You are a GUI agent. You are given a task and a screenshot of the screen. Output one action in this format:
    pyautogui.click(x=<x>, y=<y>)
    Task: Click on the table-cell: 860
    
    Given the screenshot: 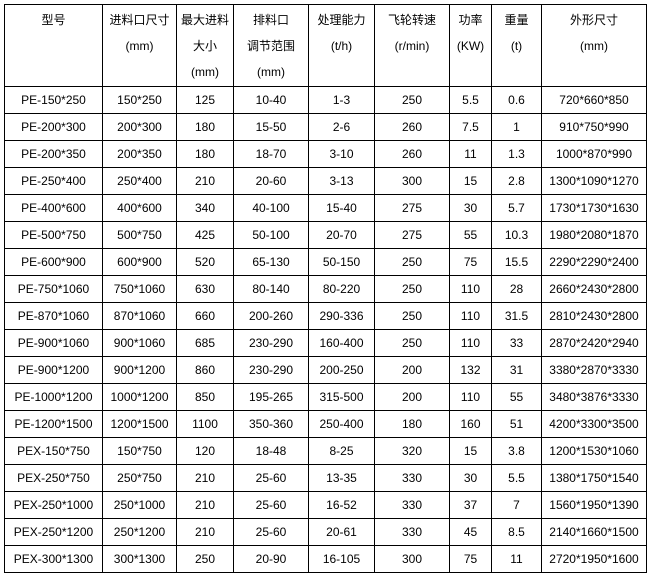 What is the action you would take?
    pyautogui.click(x=205, y=370)
    